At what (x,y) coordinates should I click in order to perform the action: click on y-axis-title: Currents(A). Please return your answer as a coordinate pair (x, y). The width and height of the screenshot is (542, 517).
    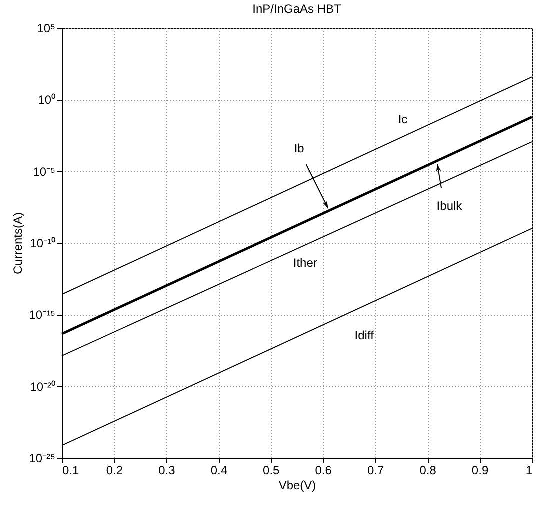
    Looking at the image, I should click on (18, 243).